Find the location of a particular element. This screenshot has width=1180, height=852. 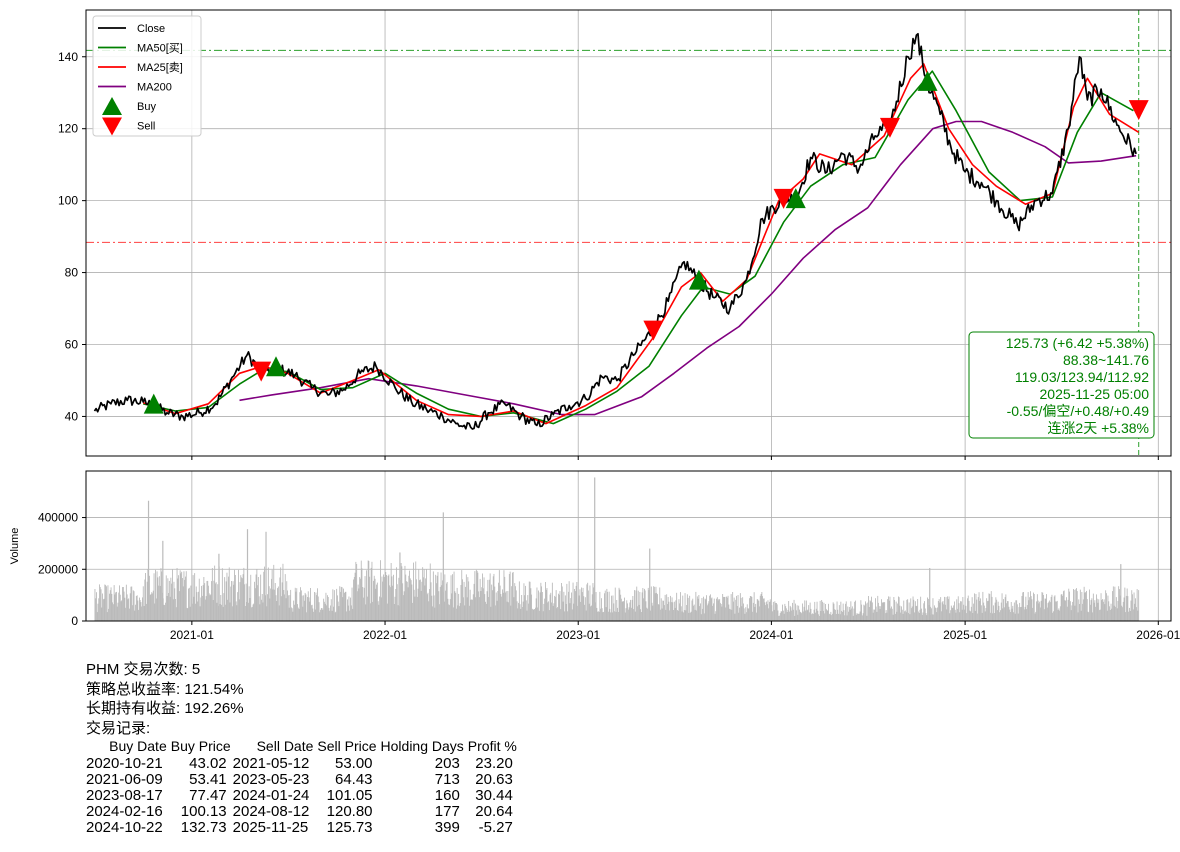

info-box-line: -0.55/偏空/+0.48/+0.49 is located at coordinates (1078, 411).